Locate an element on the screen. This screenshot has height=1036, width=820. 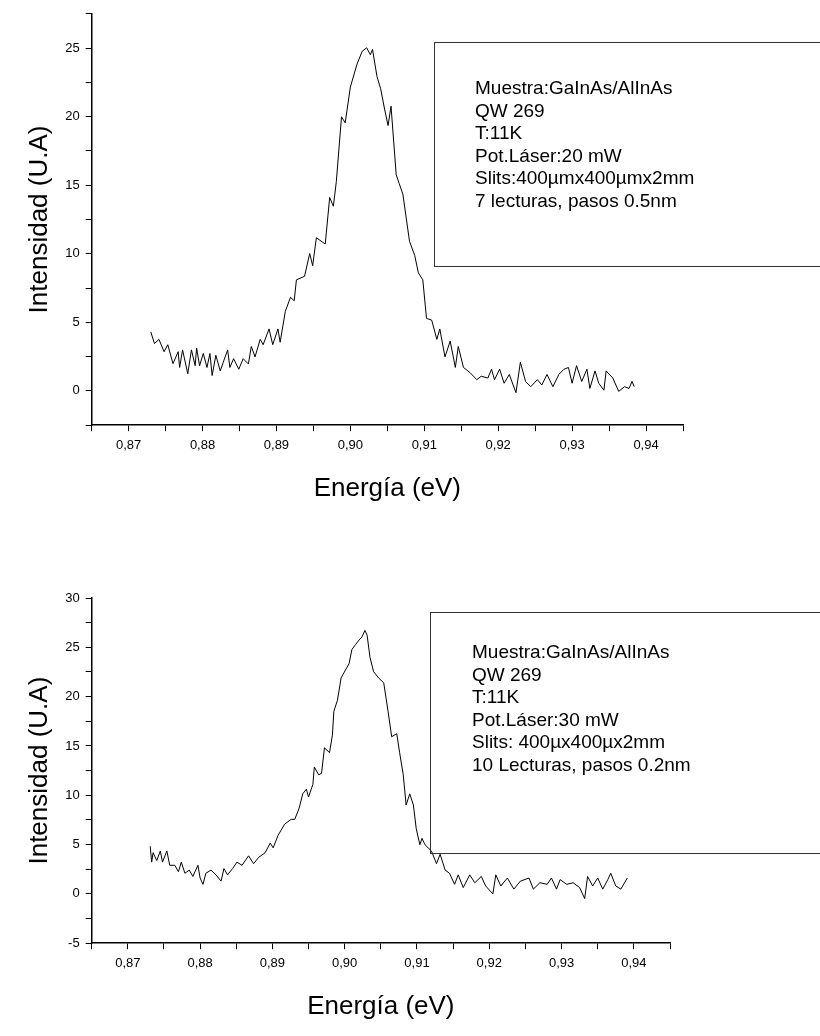
annotation: Slits:400µmx400µmx2mm is located at coordinates (585, 178).